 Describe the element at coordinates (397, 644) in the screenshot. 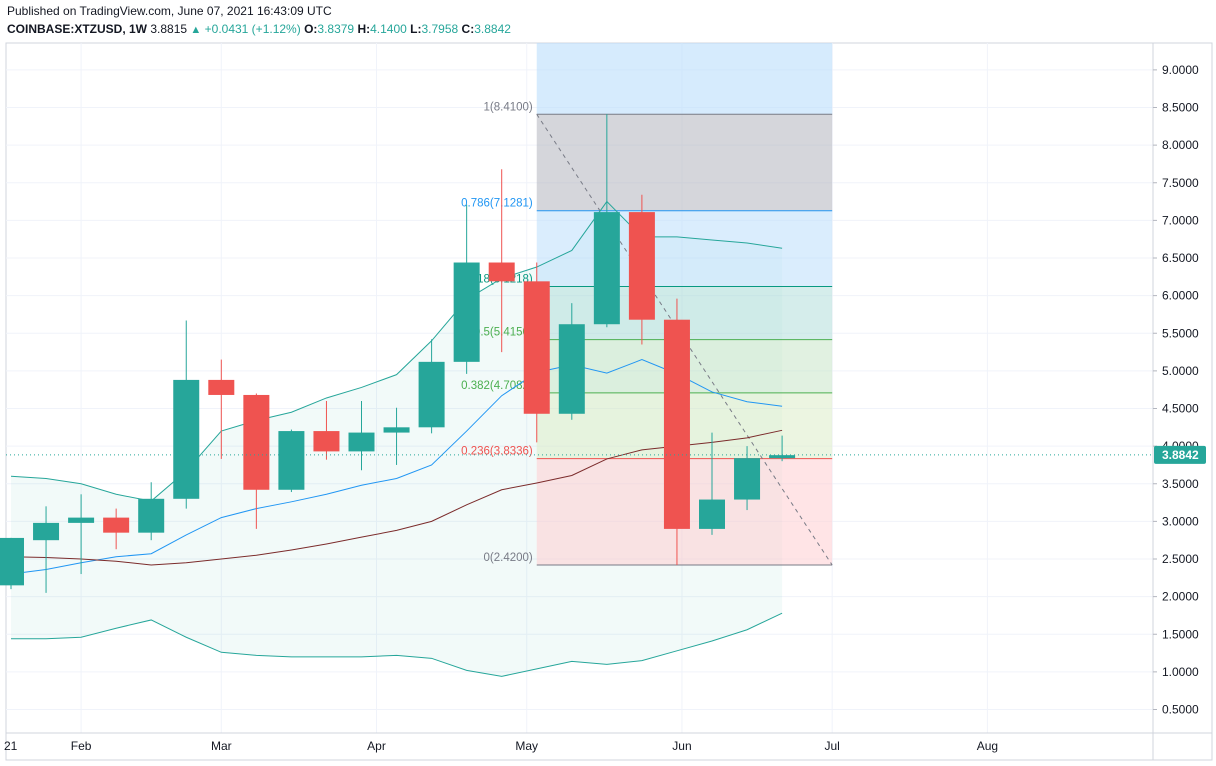

I see `band-lower-line` at that location.